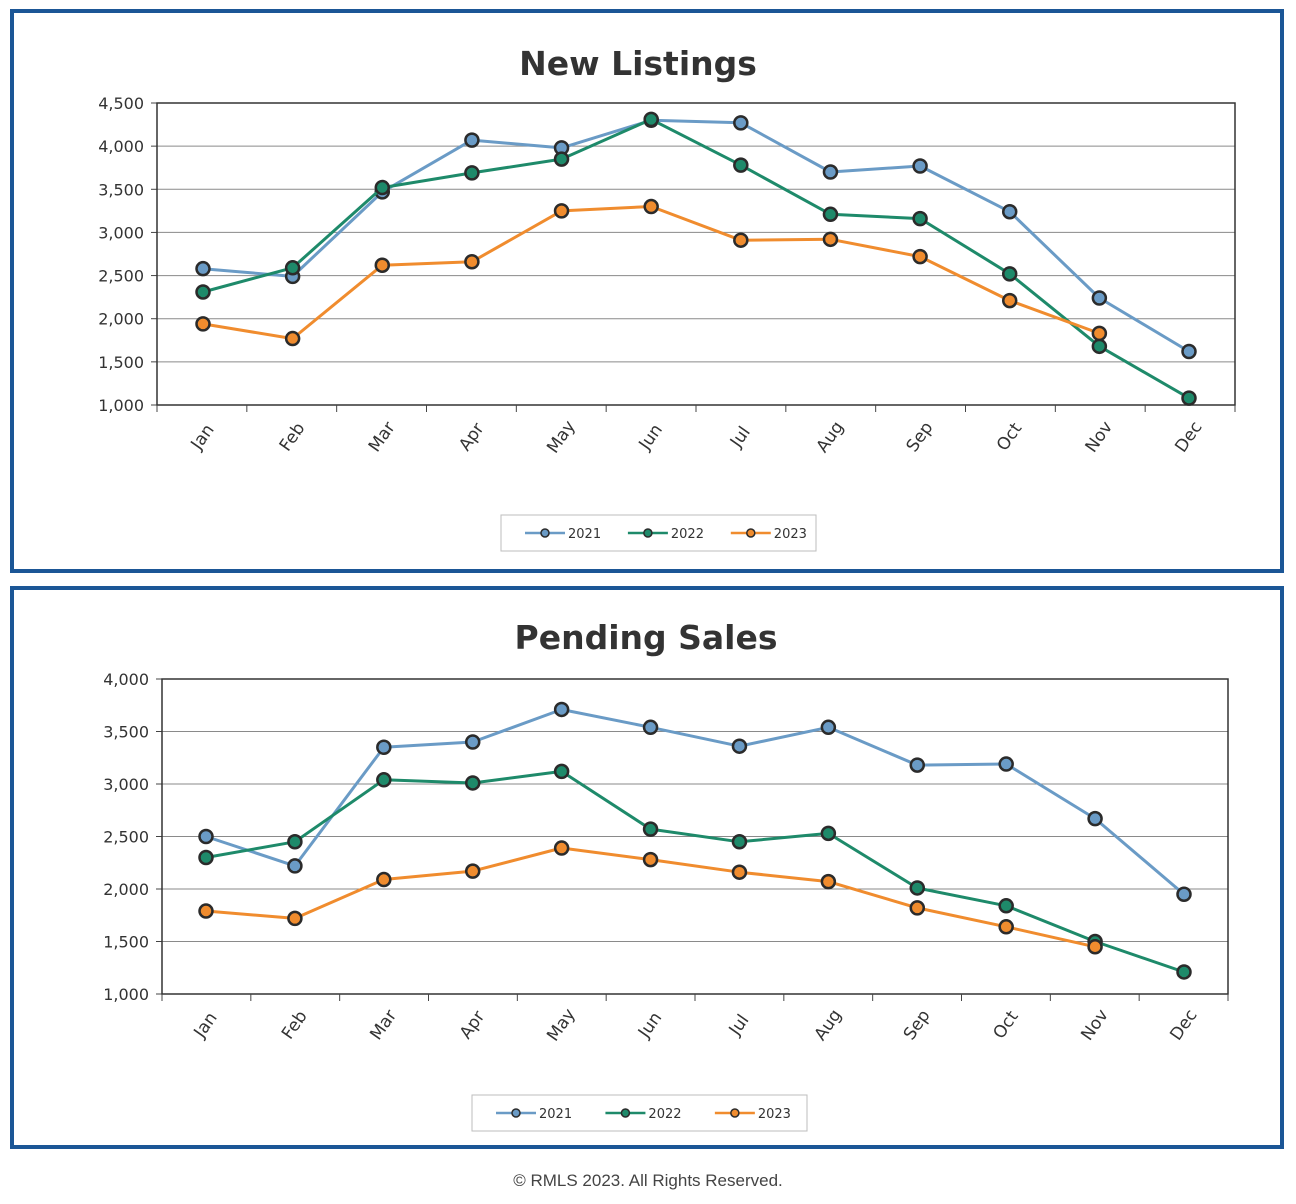 This screenshot has width=1296, height=1204. I want to click on data-point-2021-mar, so click(384, 747).